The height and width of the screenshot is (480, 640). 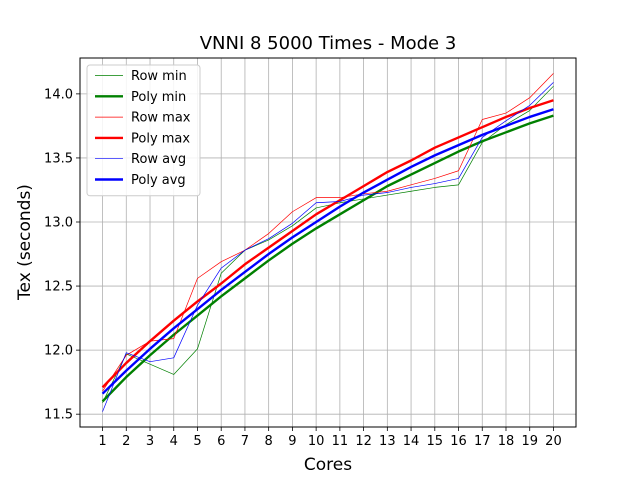 What do you see at coordinates (58, 223) in the screenshot?
I see `y-tick-label: 13.0` at bounding box center [58, 223].